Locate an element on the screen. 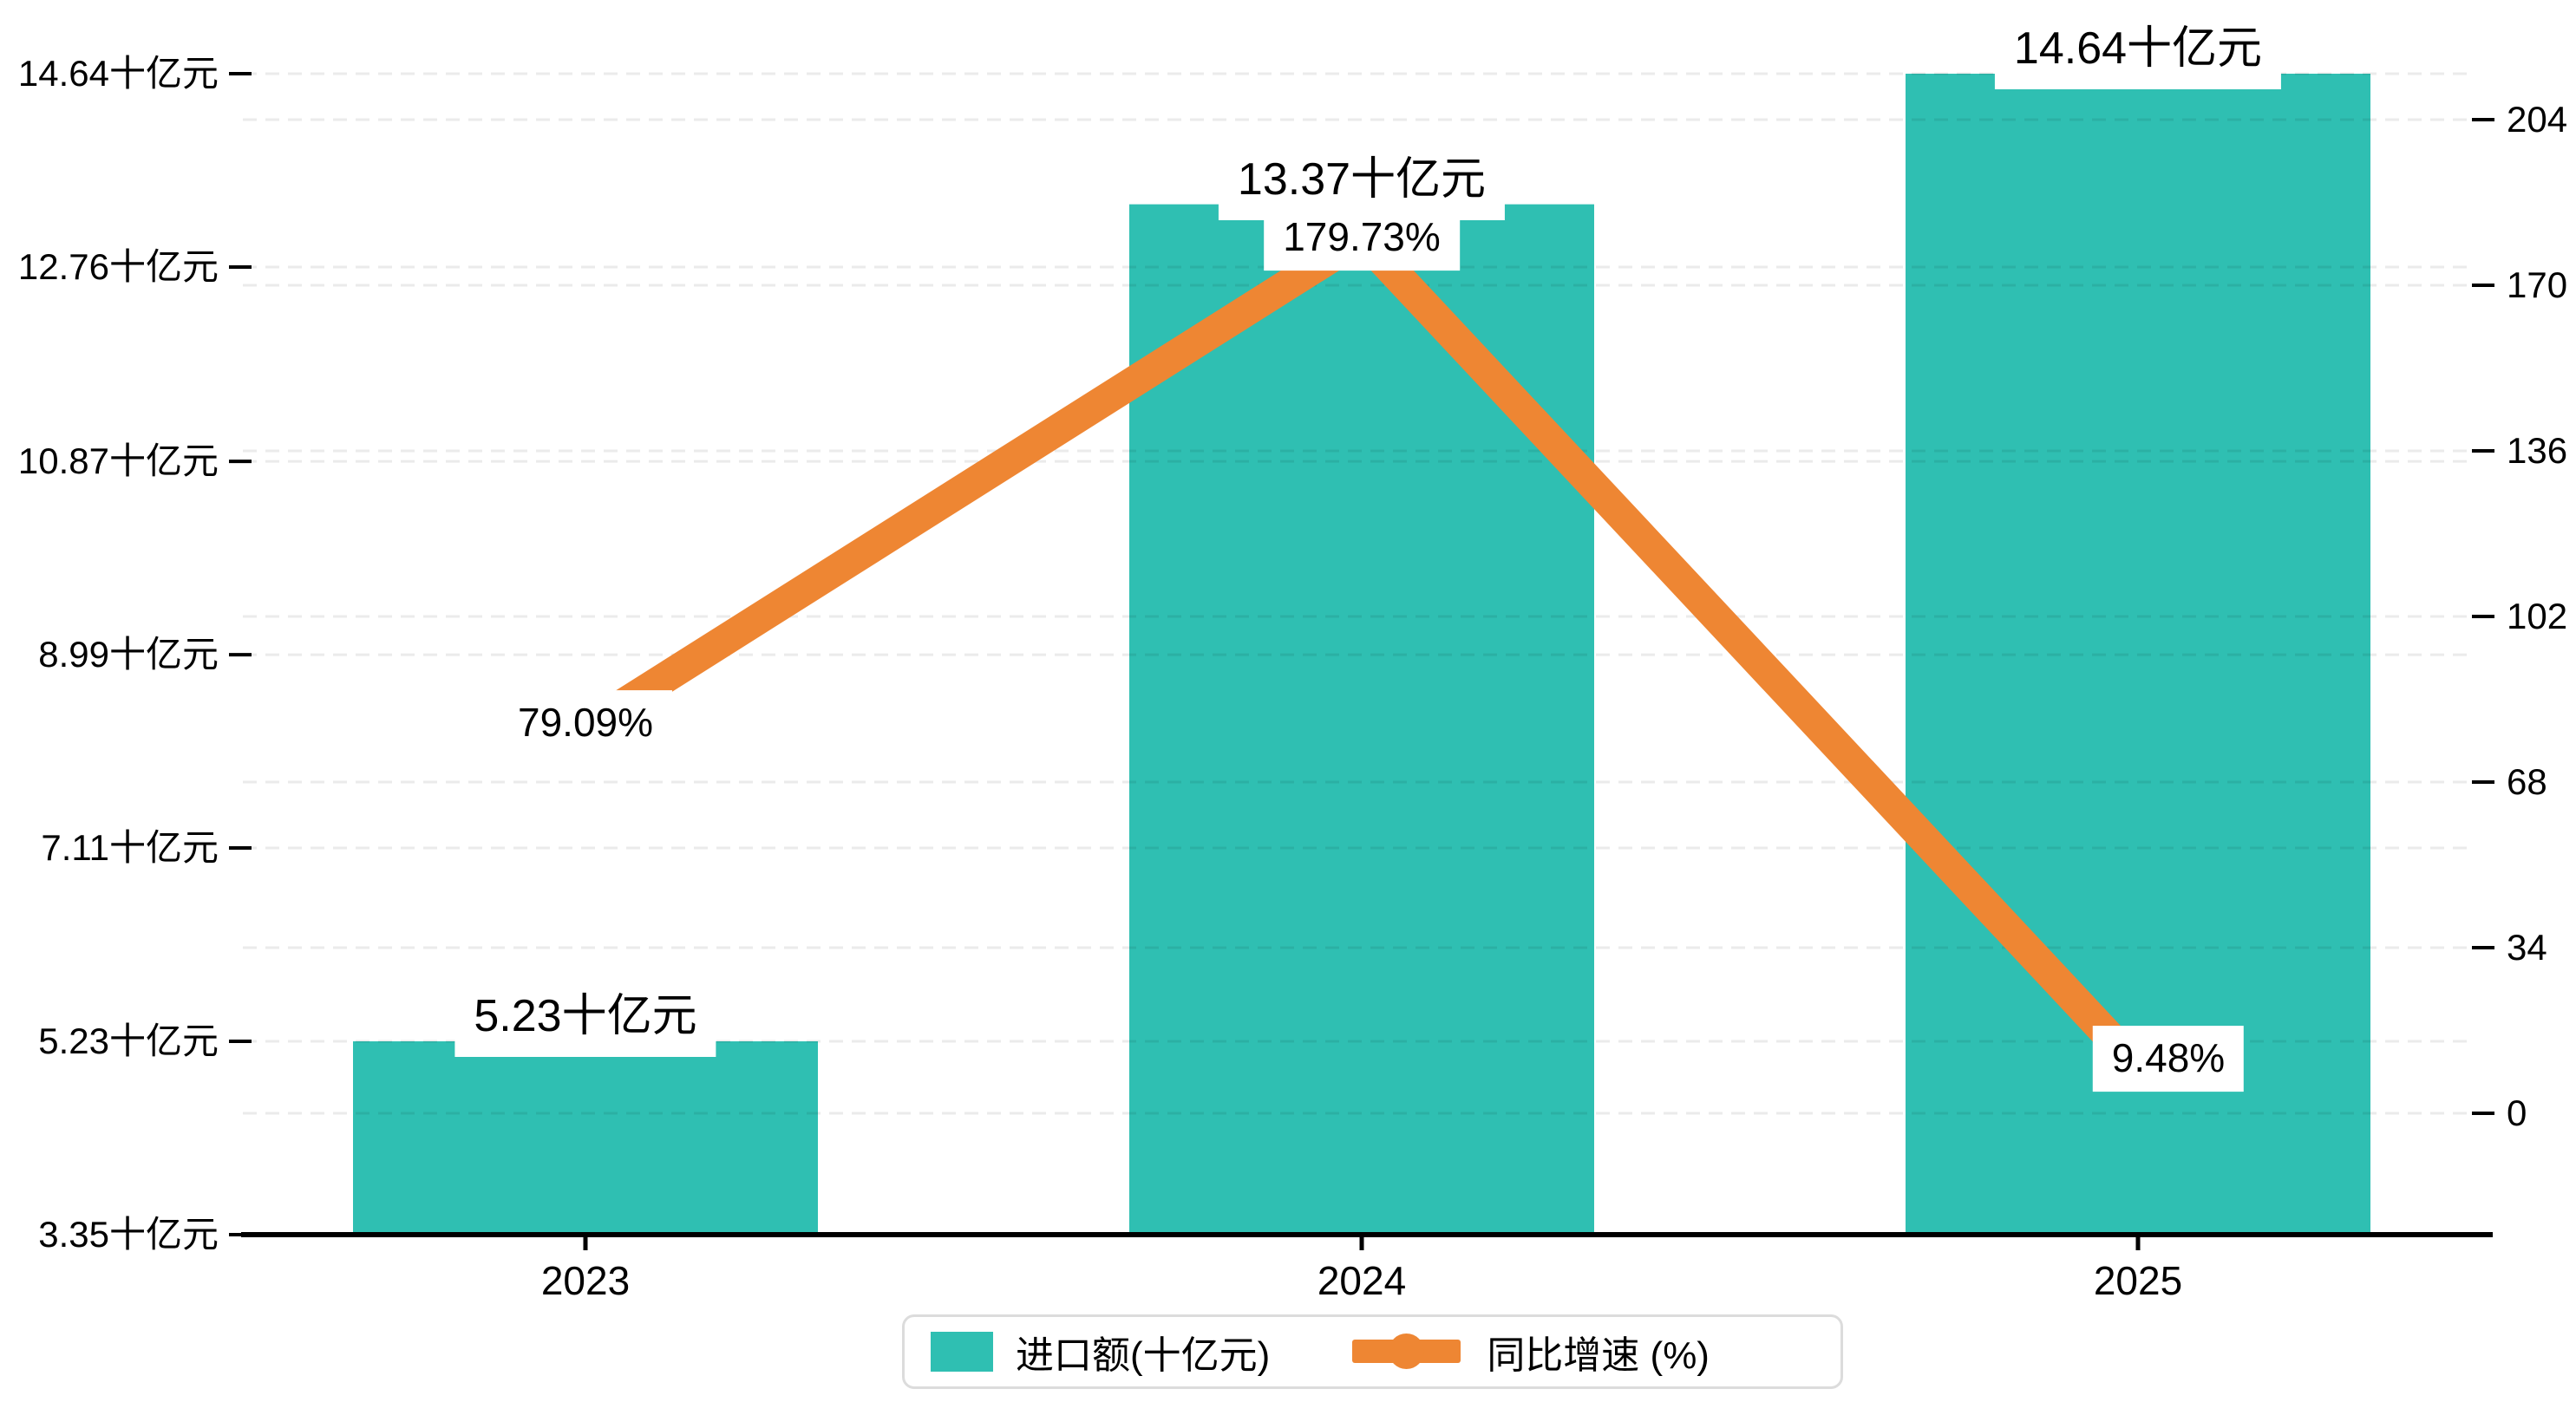 The width and height of the screenshot is (2576, 1415). left-axis-tick-label: 7.11十亿元 is located at coordinates (130, 847).